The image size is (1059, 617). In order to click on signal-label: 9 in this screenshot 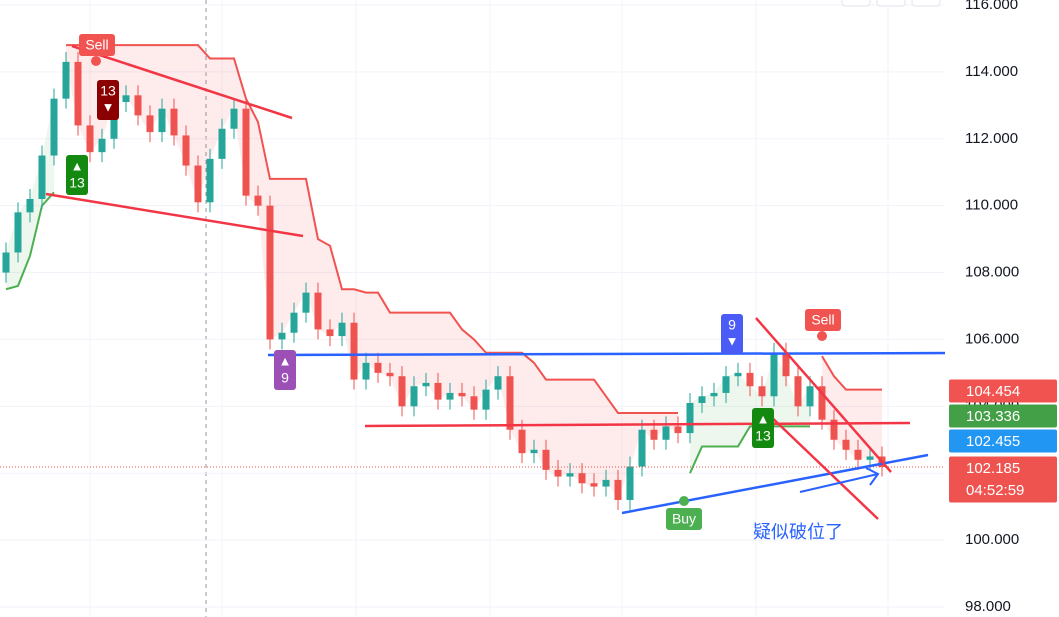, I will do `click(732, 325)`.